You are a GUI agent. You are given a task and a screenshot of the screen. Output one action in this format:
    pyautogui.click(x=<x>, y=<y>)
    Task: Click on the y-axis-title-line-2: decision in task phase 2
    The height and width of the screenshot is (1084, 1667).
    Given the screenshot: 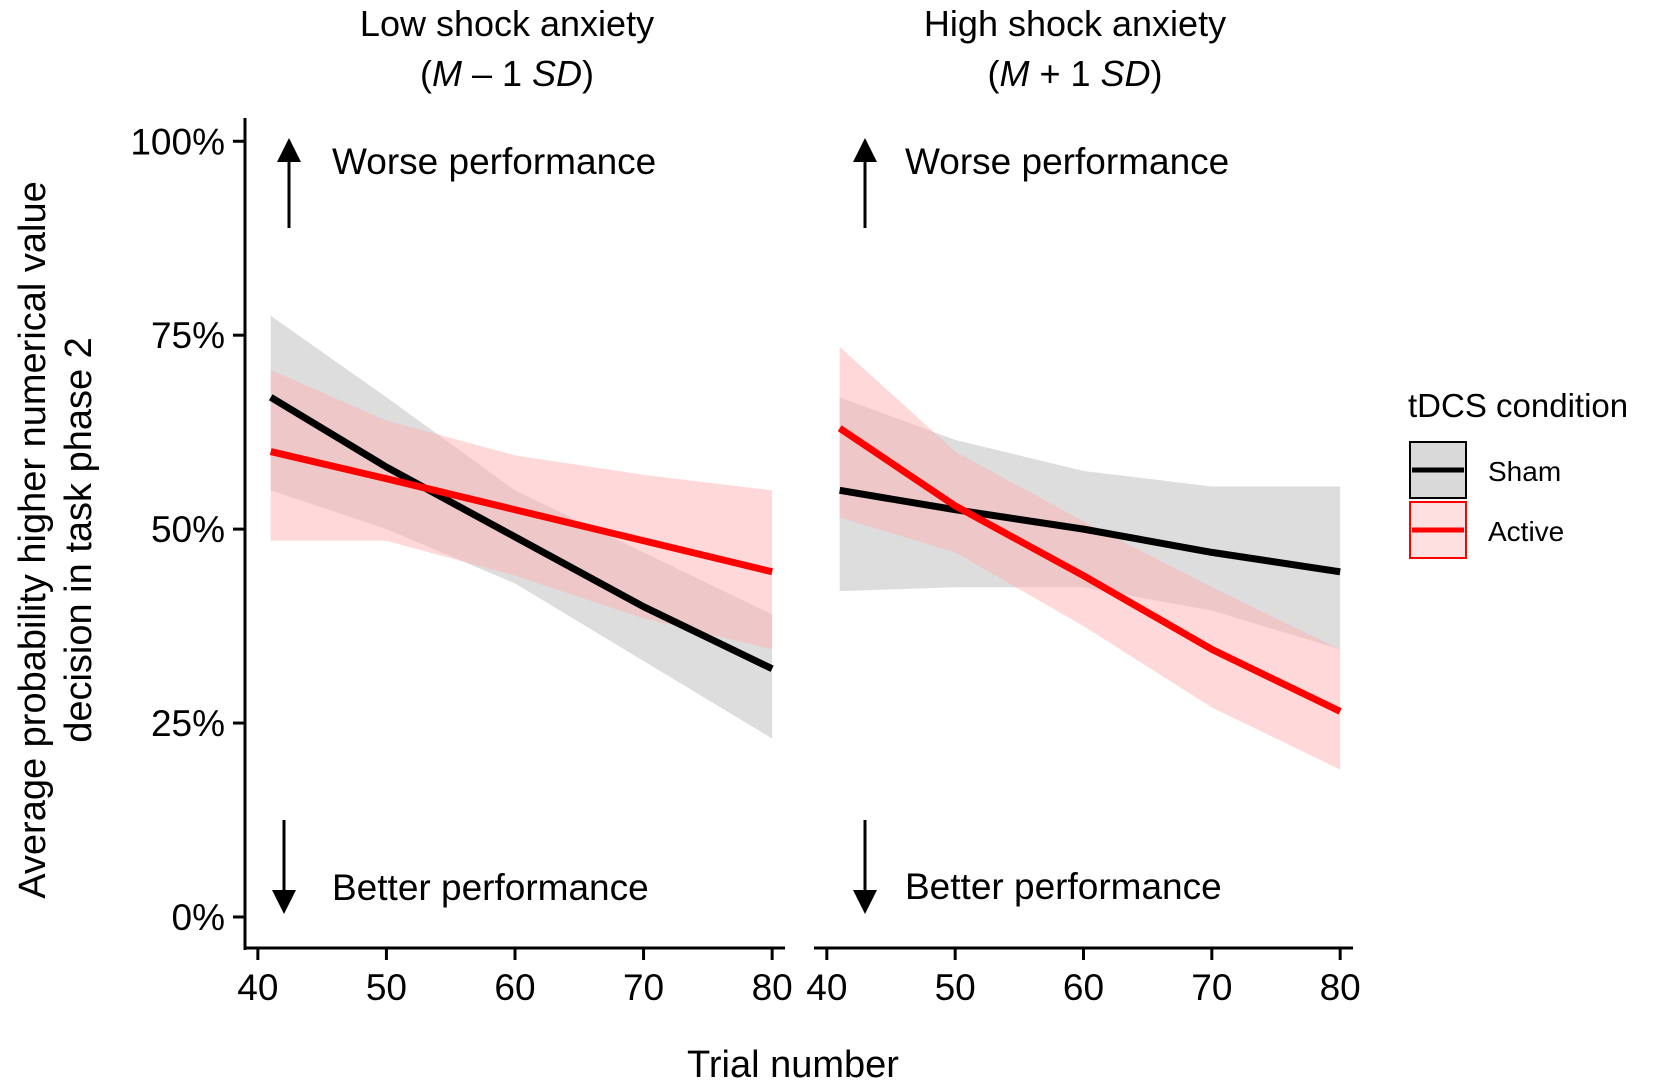 What is the action you would take?
    pyautogui.click(x=79, y=540)
    